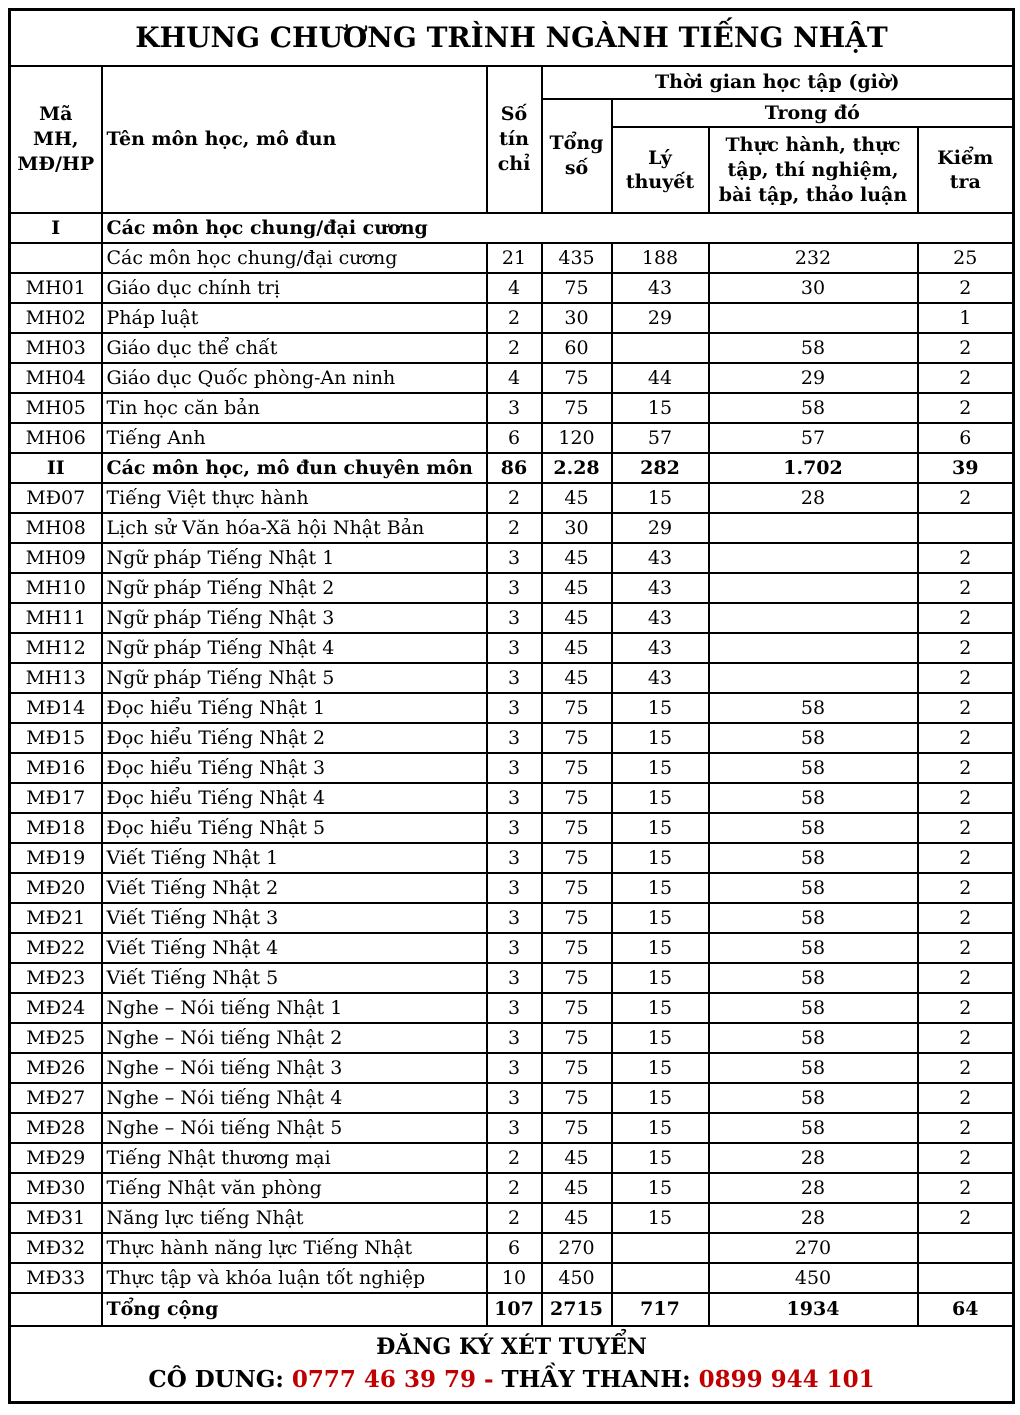  Describe the element at coordinates (576, 1310) in the screenshot. I see `cell-total: 2715` at that location.